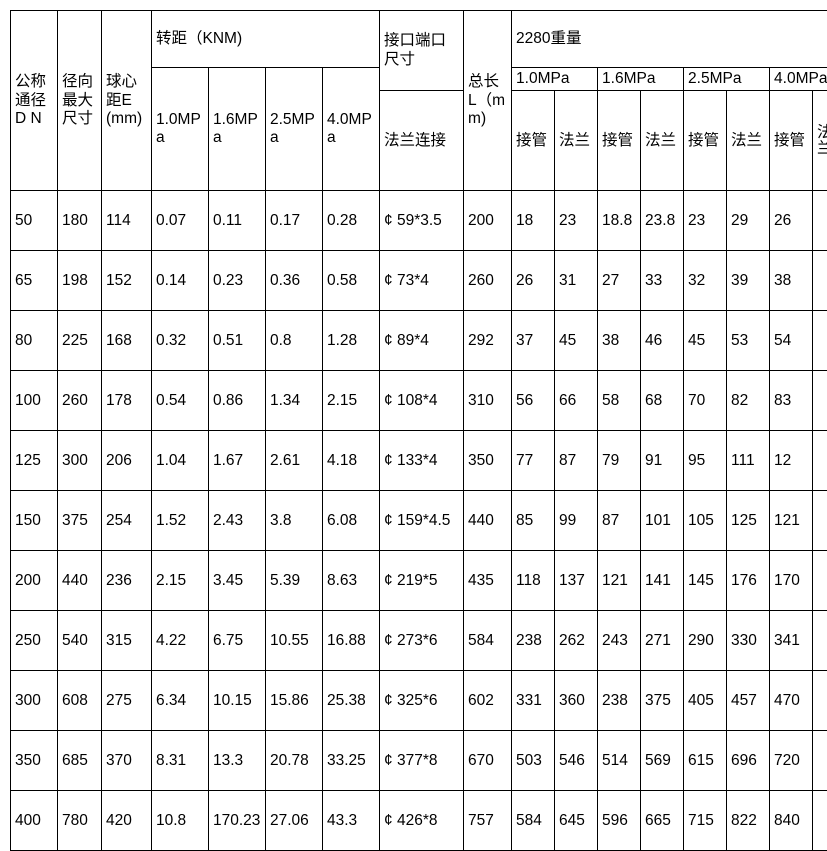  I want to click on cell-weight-2-5mpa-pipe: 95, so click(705, 461).